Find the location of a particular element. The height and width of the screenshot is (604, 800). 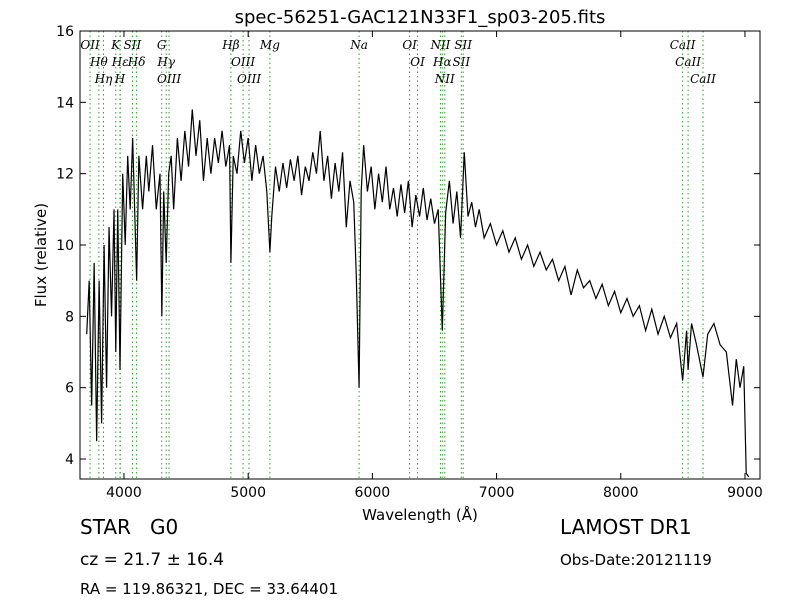

x-tick-label: 7000 is located at coordinates (497, 493).